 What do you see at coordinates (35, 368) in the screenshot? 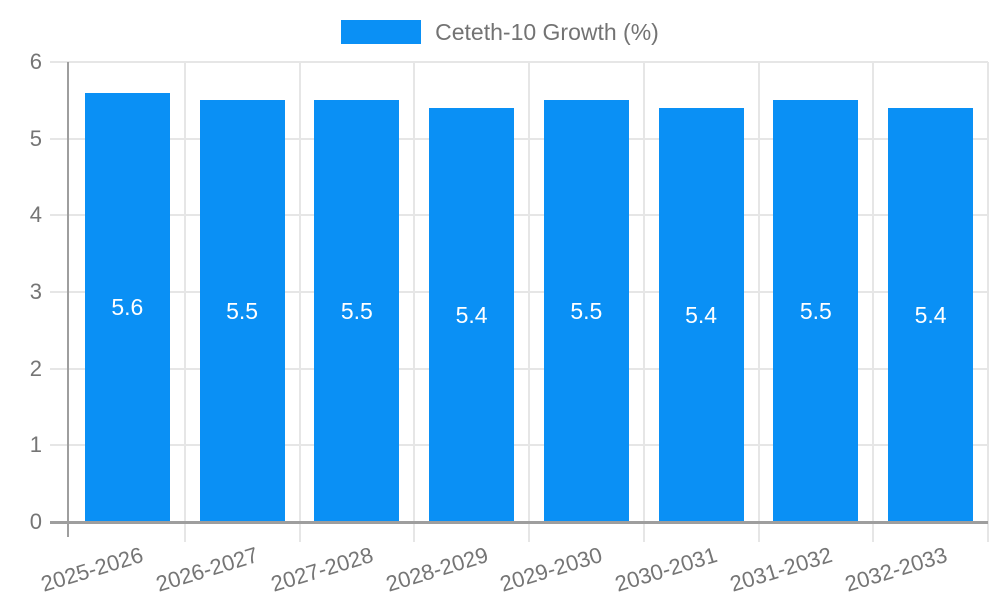
I see `y-tick-label: 2` at bounding box center [35, 368].